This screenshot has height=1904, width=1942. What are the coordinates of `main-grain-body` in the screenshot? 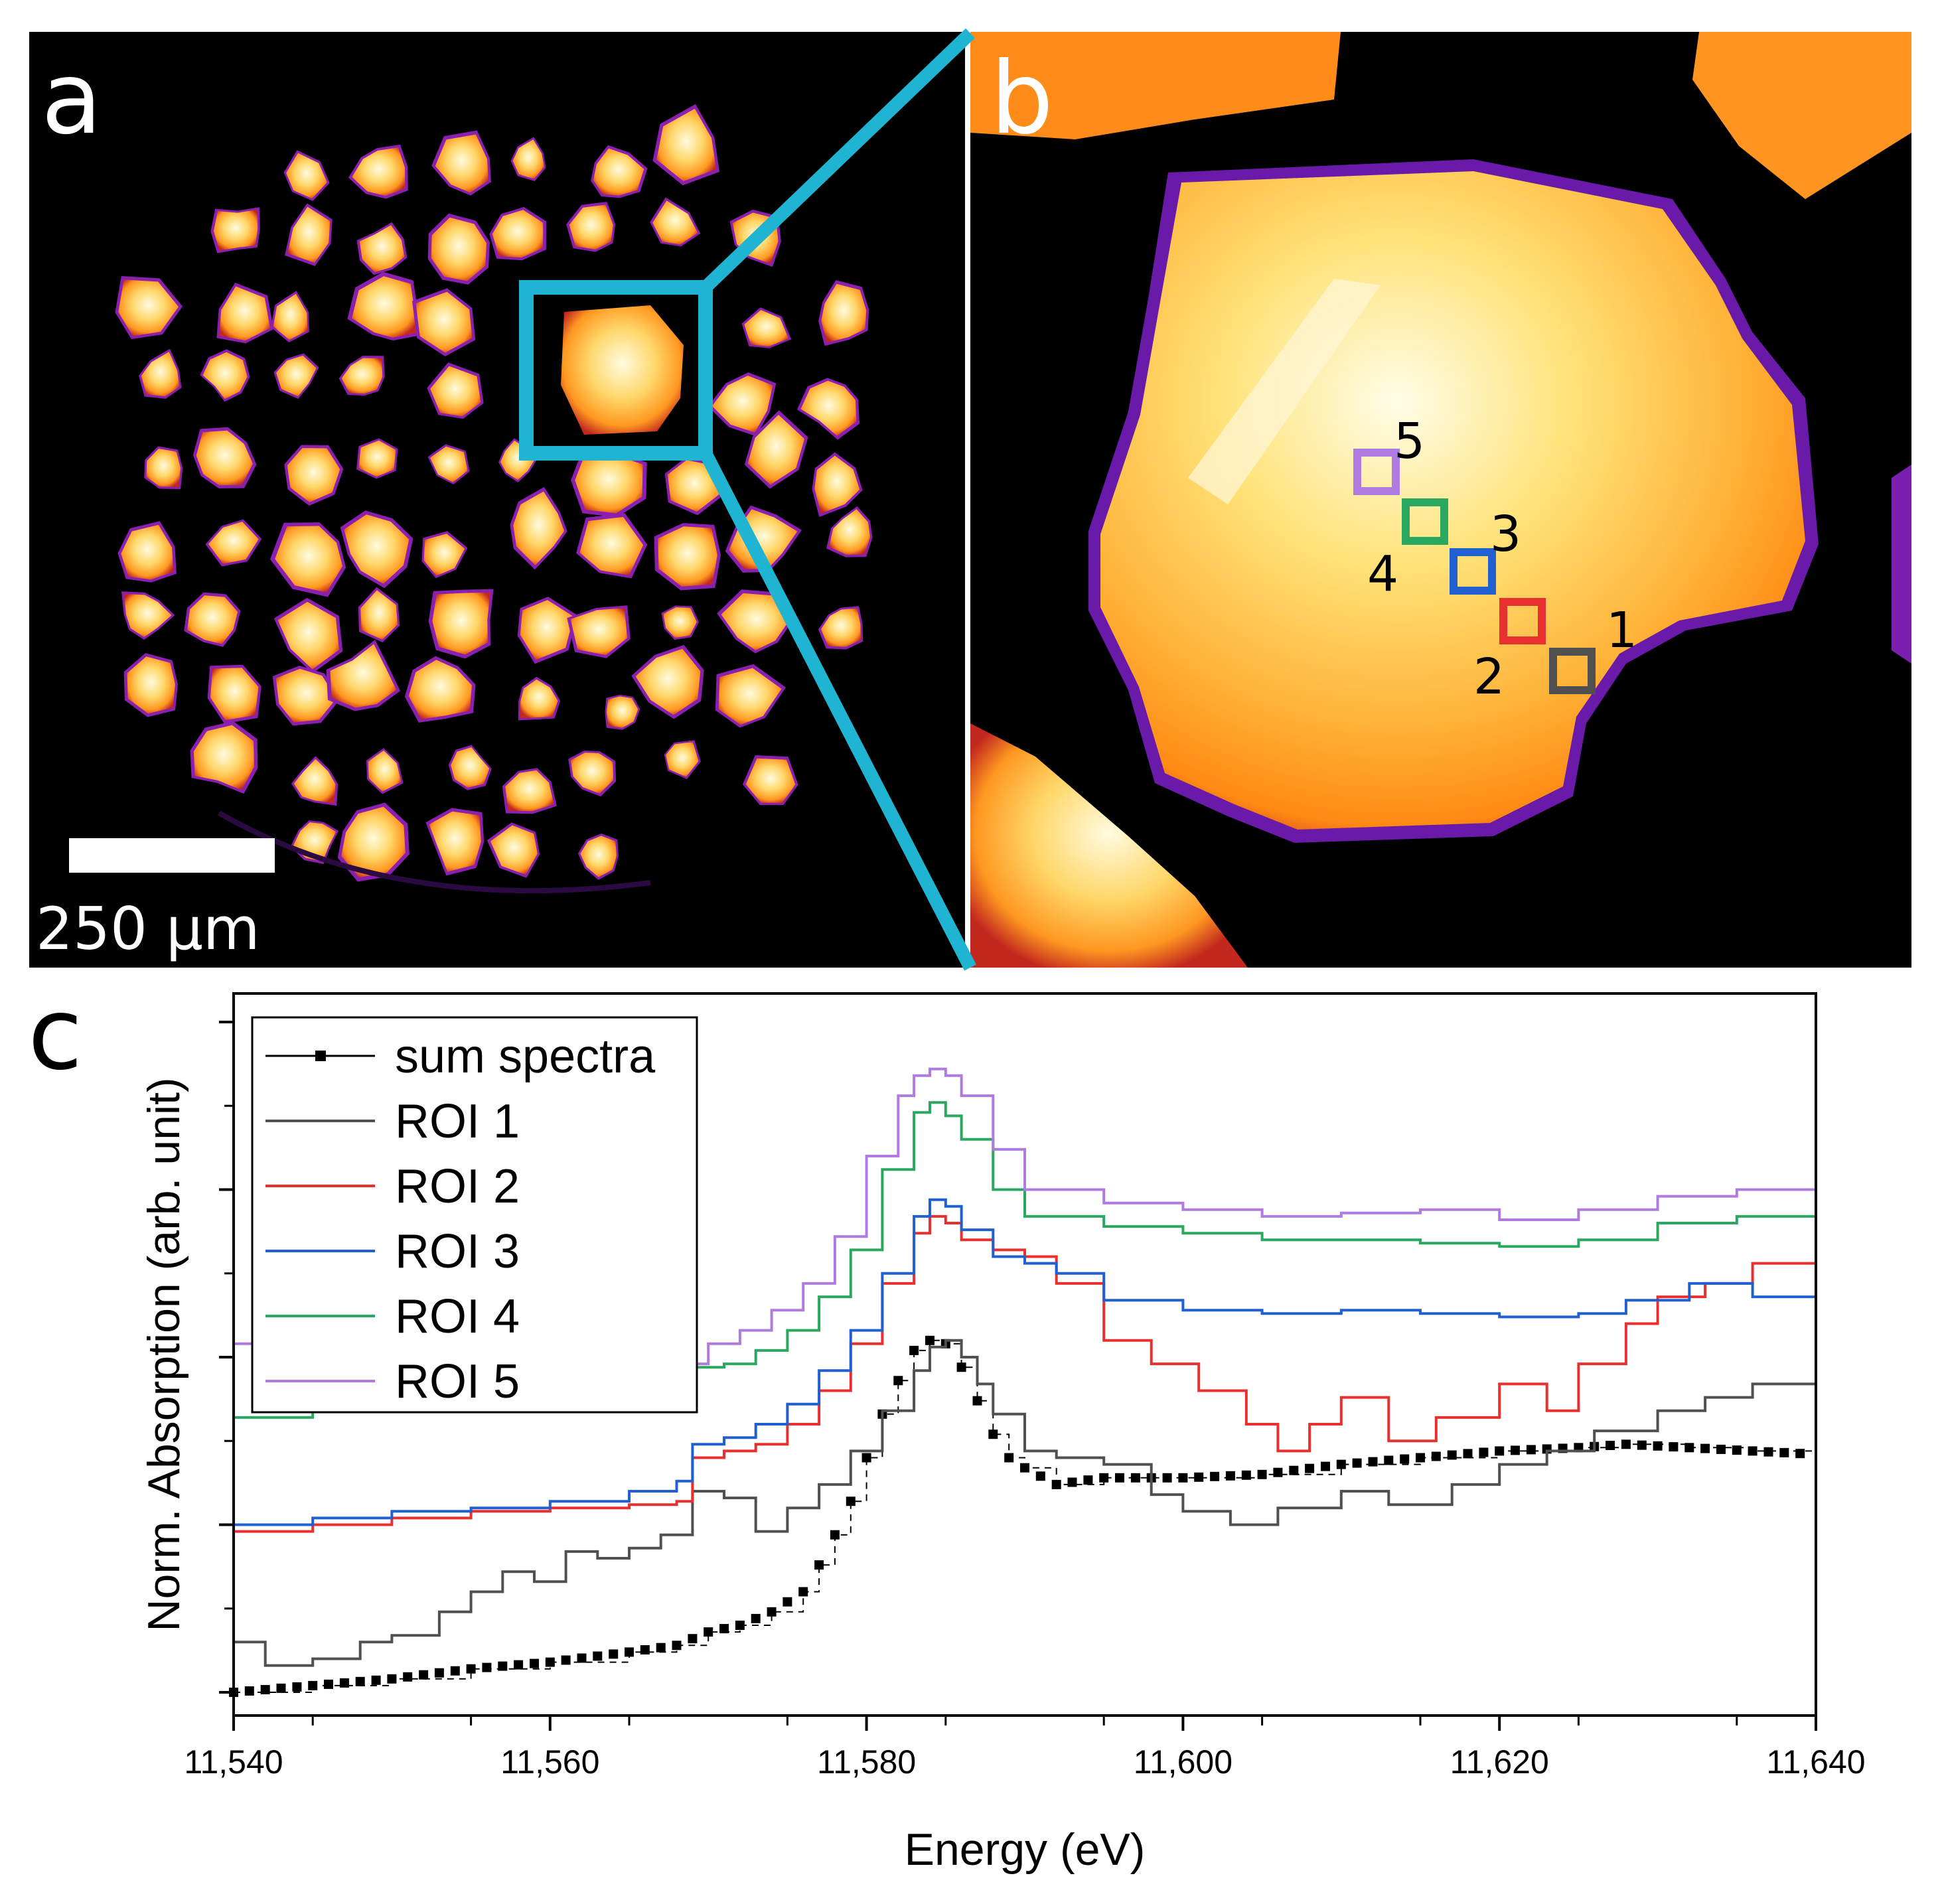 It's located at (1452, 500).